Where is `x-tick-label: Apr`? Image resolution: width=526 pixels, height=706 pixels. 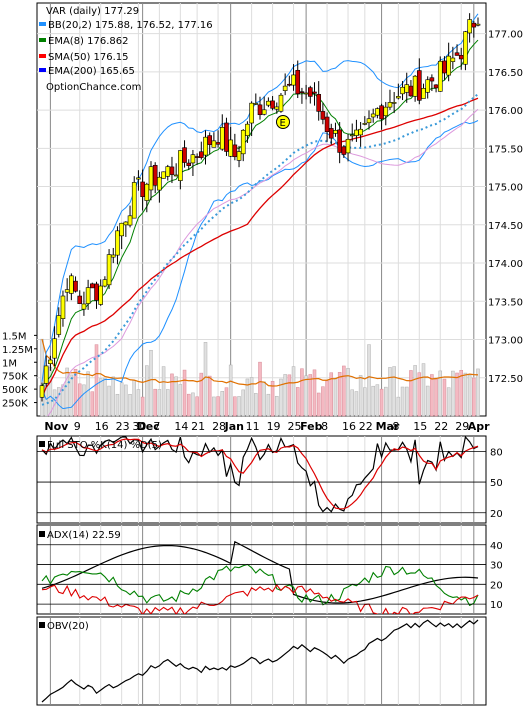
x-tick-label: Apr is located at coordinates (479, 426).